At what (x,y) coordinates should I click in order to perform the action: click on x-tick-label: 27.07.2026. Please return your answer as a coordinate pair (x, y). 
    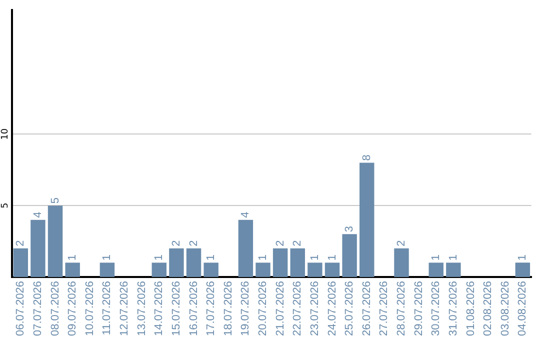
    Looking at the image, I should click on (384, 308).